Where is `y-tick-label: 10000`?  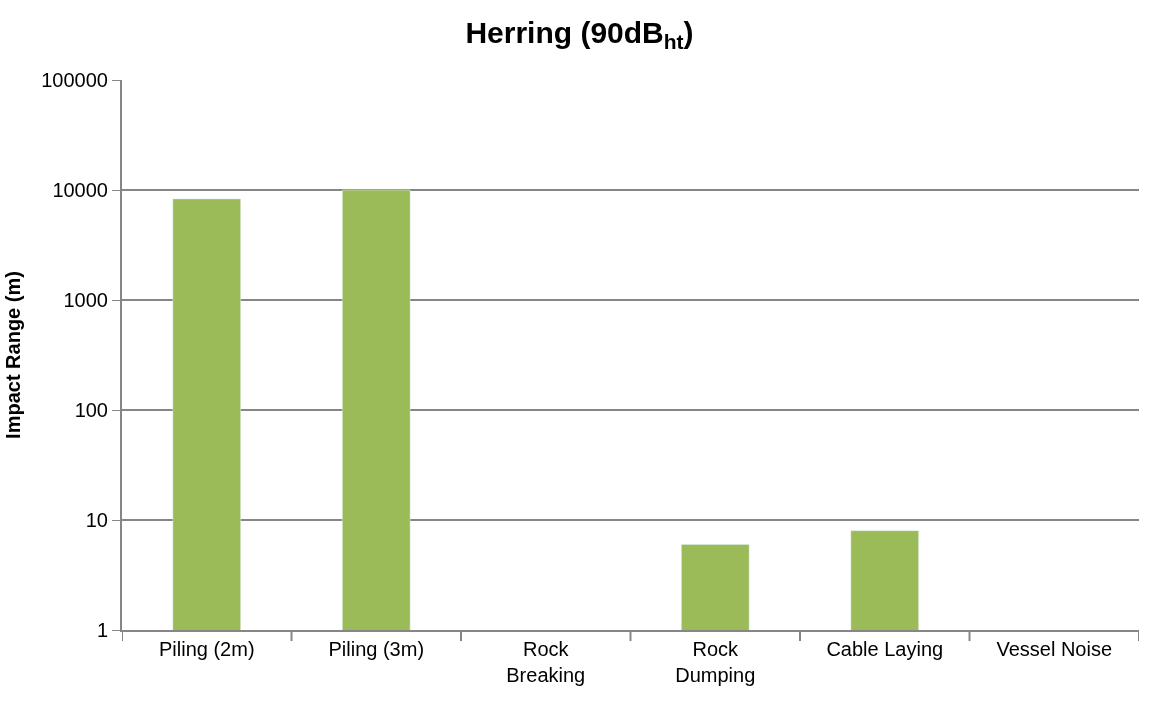
y-tick-label: 10000 is located at coordinates (80, 190).